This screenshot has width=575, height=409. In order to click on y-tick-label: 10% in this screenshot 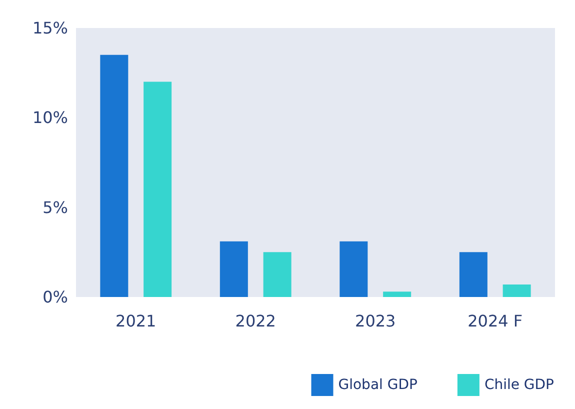, I will do `click(50, 118)`.